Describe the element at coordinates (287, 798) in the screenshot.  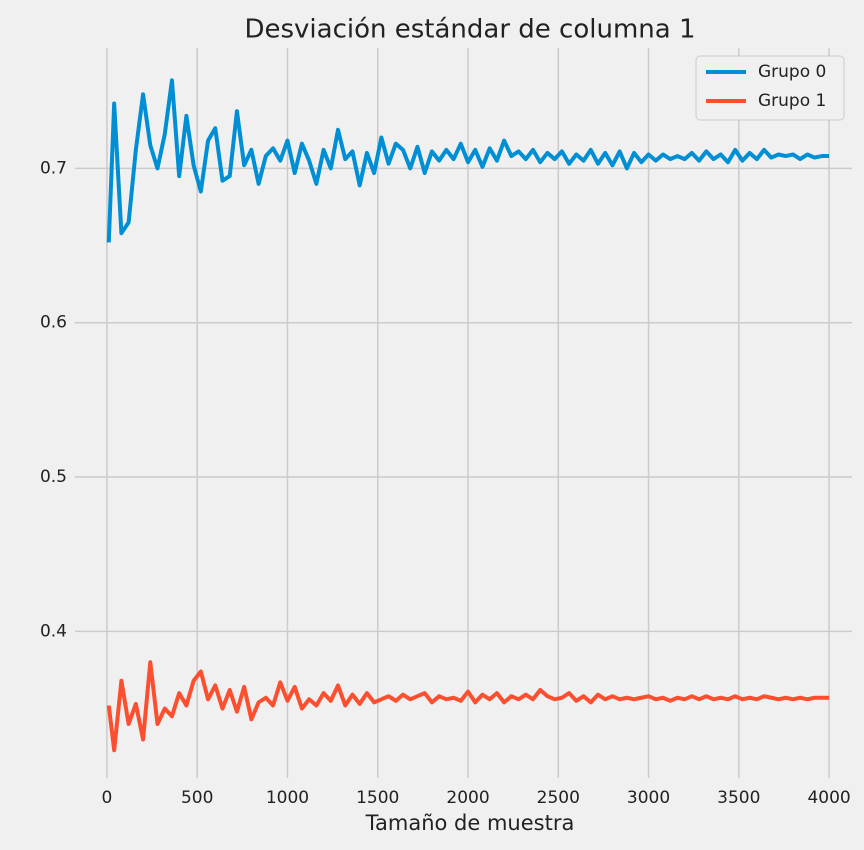
I see `x-tick-label: 1000` at that location.